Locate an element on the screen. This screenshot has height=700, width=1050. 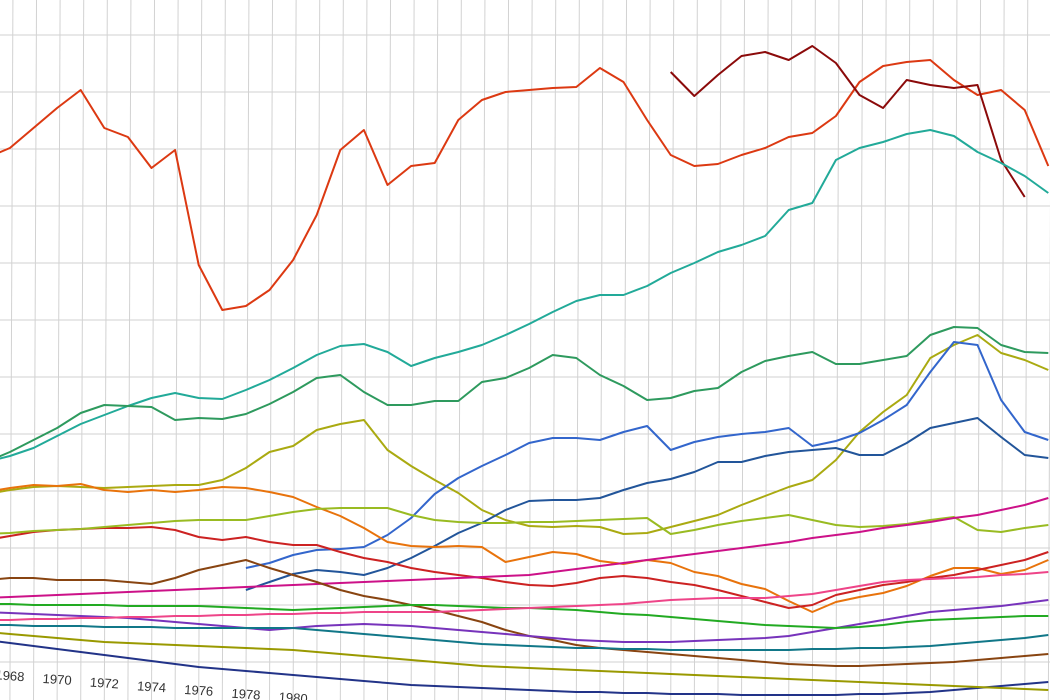
x-tick-label: 1972 is located at coordinates (104, 683).